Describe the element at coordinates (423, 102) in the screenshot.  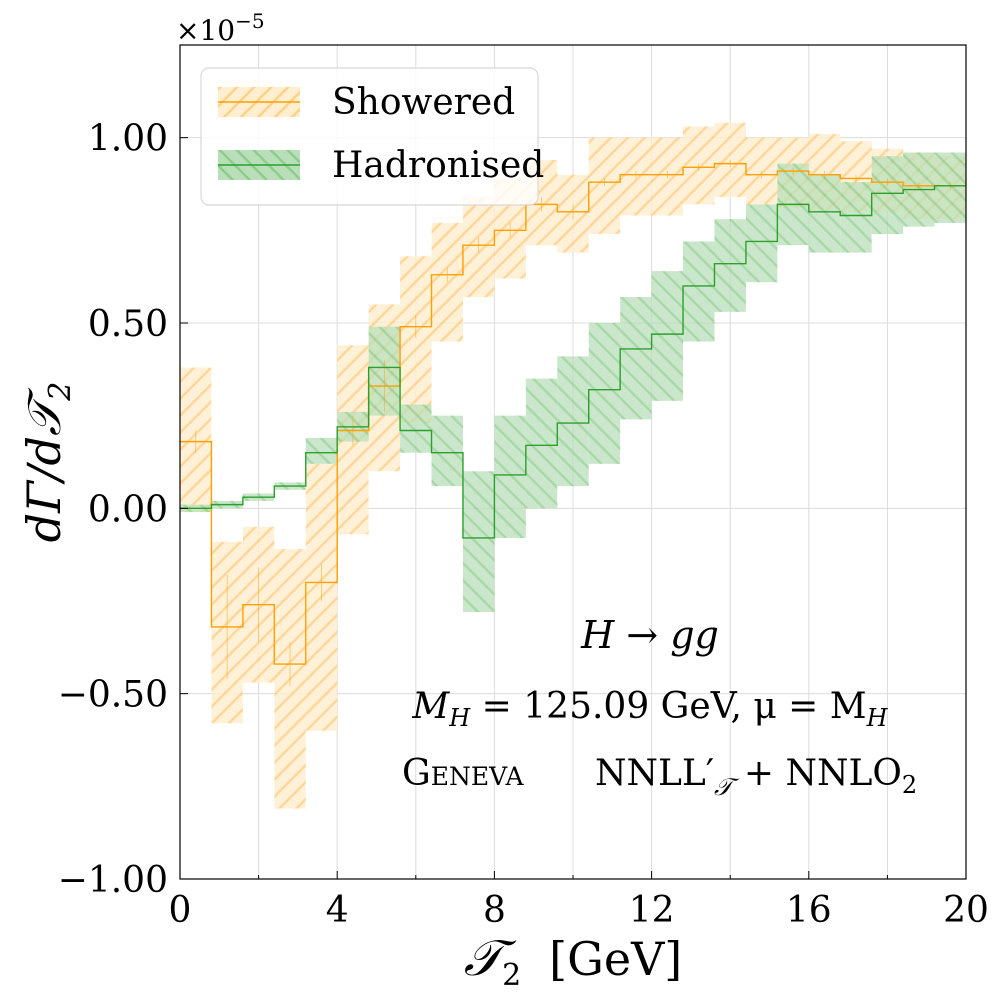
I see `legend-label-showered: Showered` at that location.